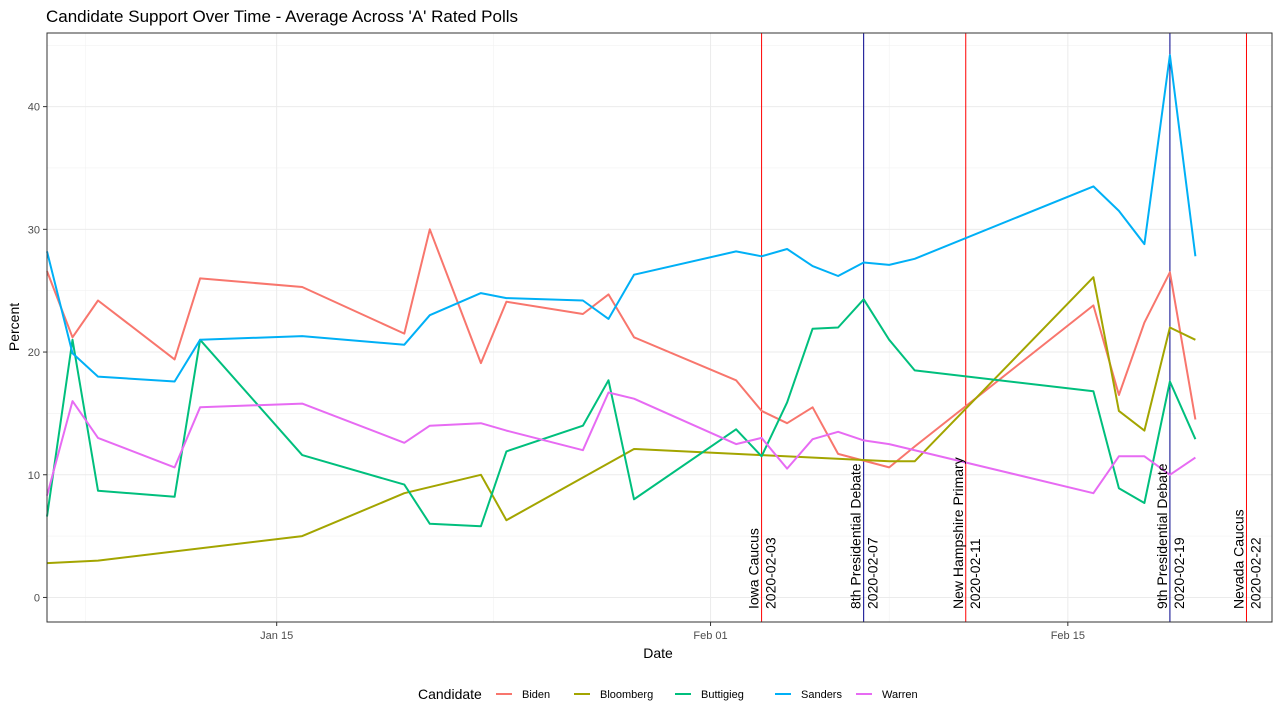 The width and height of the screenshot is (1280, 720). What do you see at coordinates (958, 533) in the screenshot?
I see `event-name-label: New Hampshire Primary` at bounding box center [958, 533].